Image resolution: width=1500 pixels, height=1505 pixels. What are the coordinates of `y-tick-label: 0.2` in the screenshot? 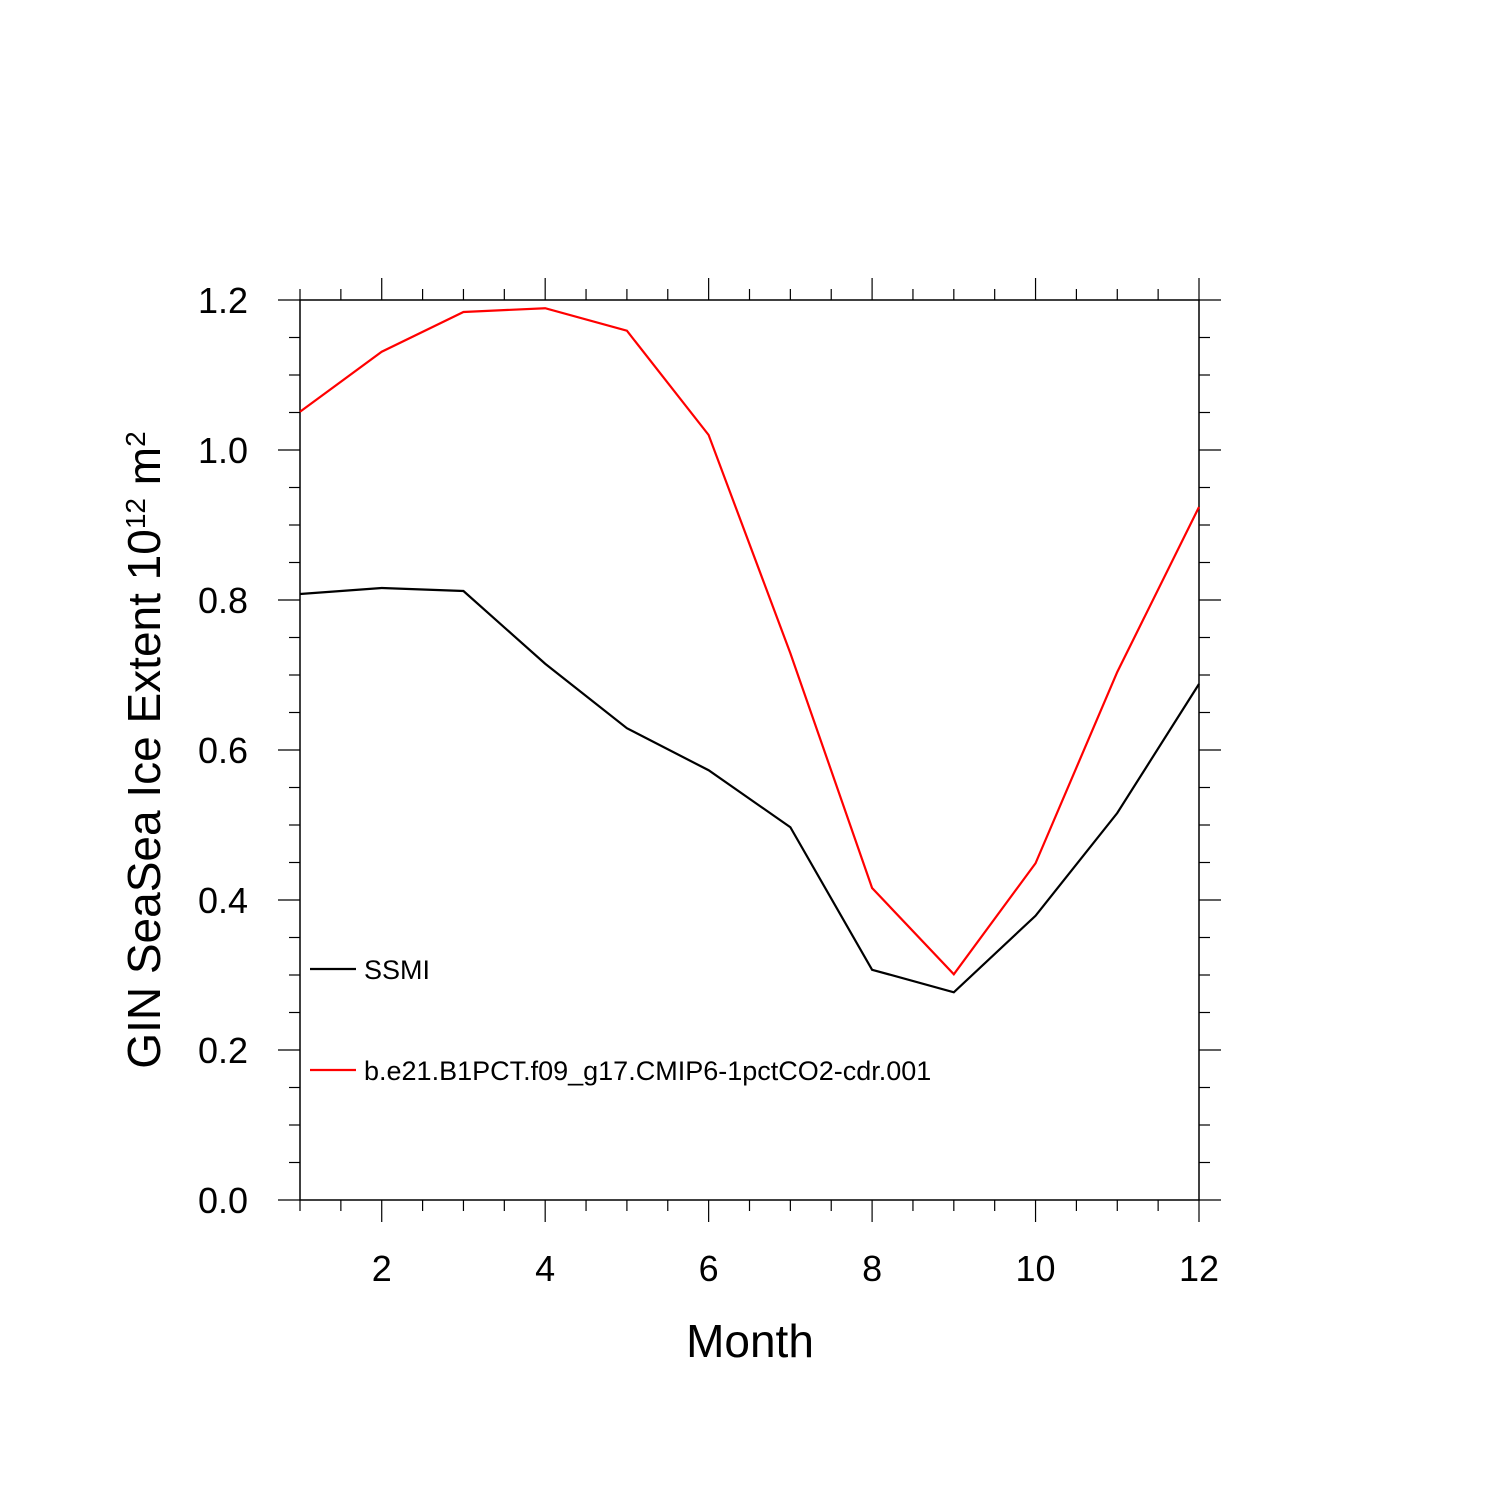 It's located at (223, 1050).